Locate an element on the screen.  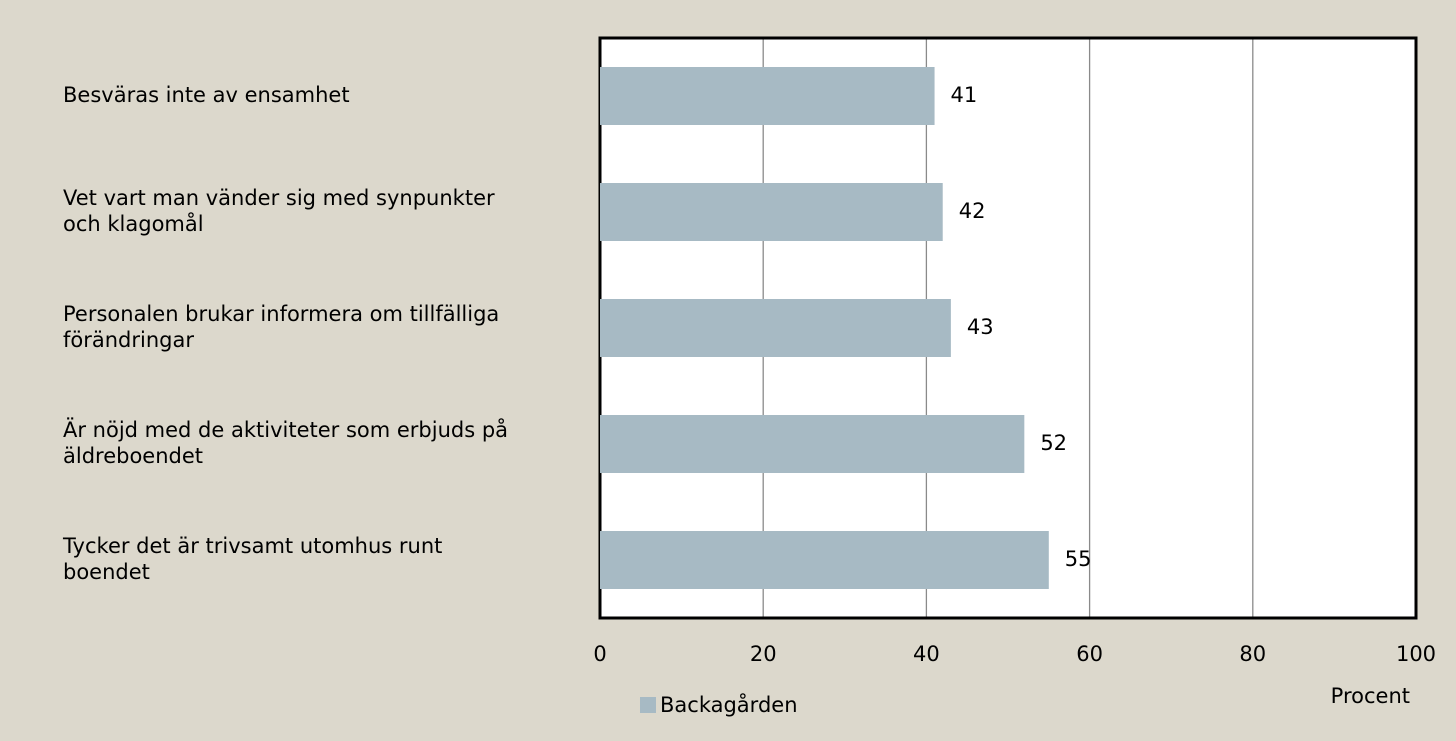
x-tick-label: 60 is located at coordinates (1089, 654).